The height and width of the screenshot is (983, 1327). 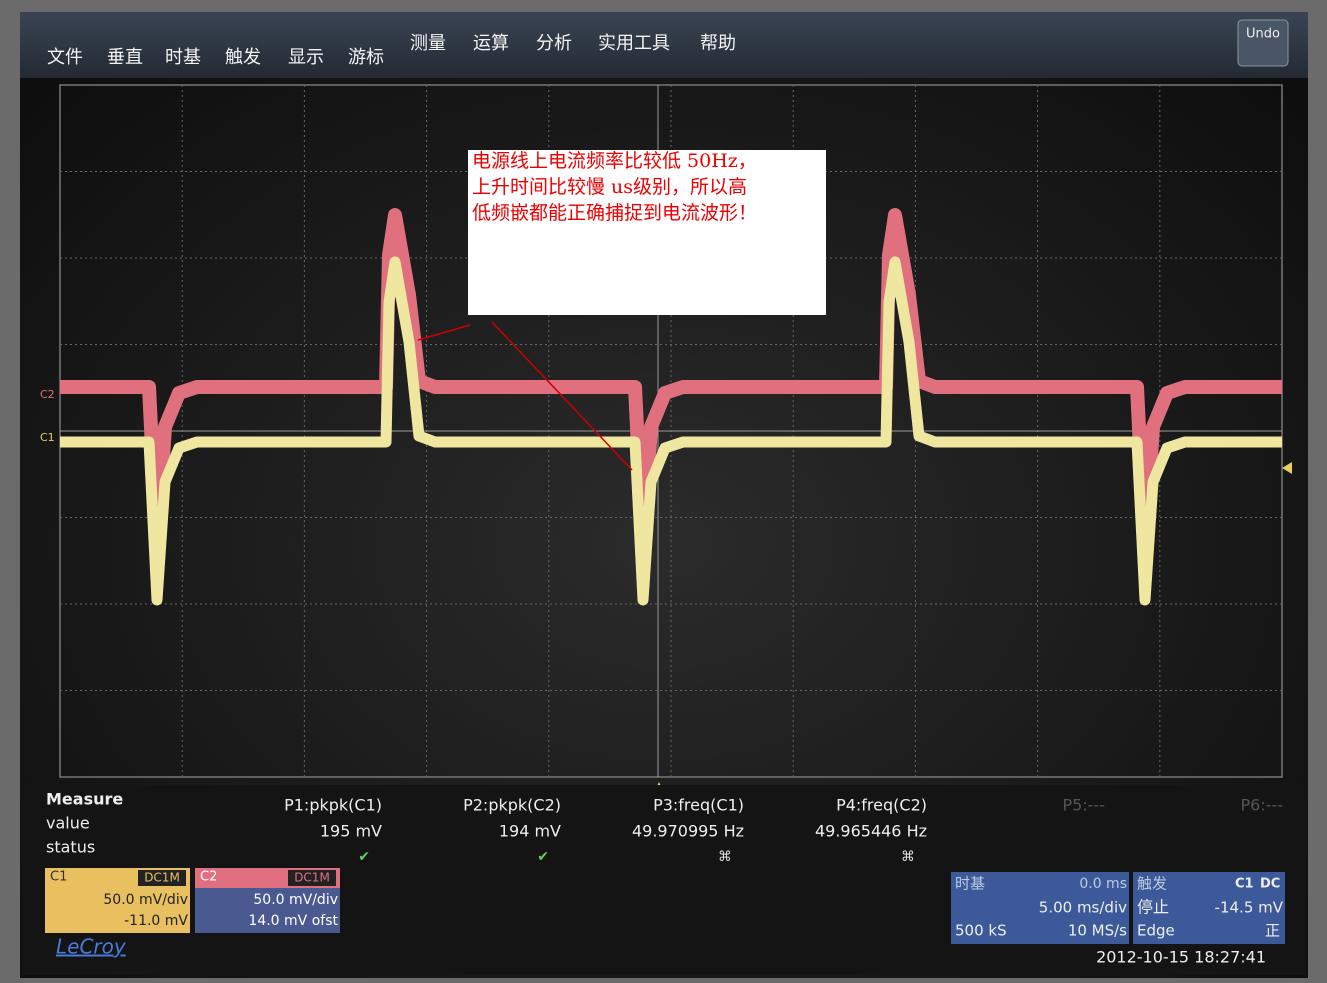 I want to click on annotation-text: 电源线上电流频率比较低 50Hz，, so click(x=614, y=161).